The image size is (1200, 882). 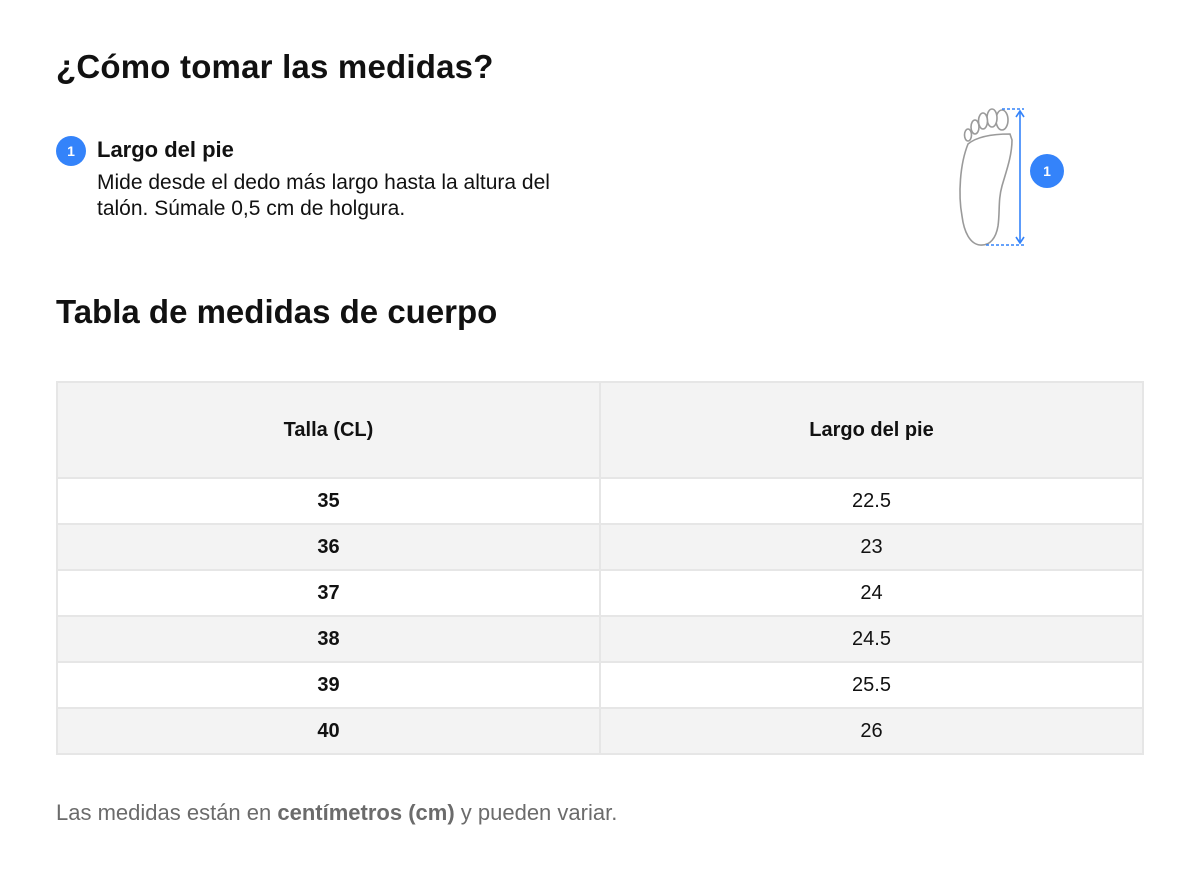 I want to click on foot-length-cell: 24.5, so click(x=871, y=639).